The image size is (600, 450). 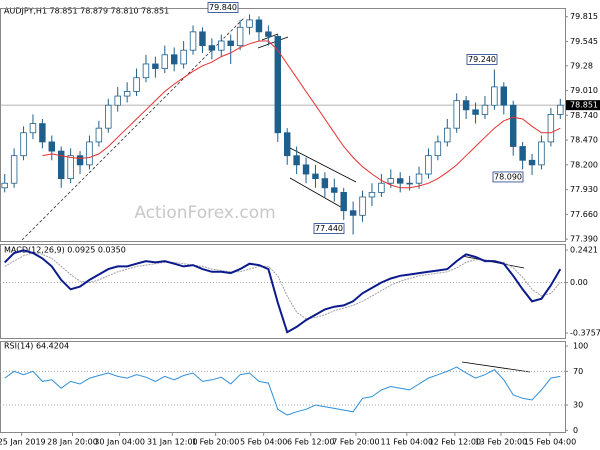 I want to click on y-tick-label: 79.815, so click(x=584, y=16).